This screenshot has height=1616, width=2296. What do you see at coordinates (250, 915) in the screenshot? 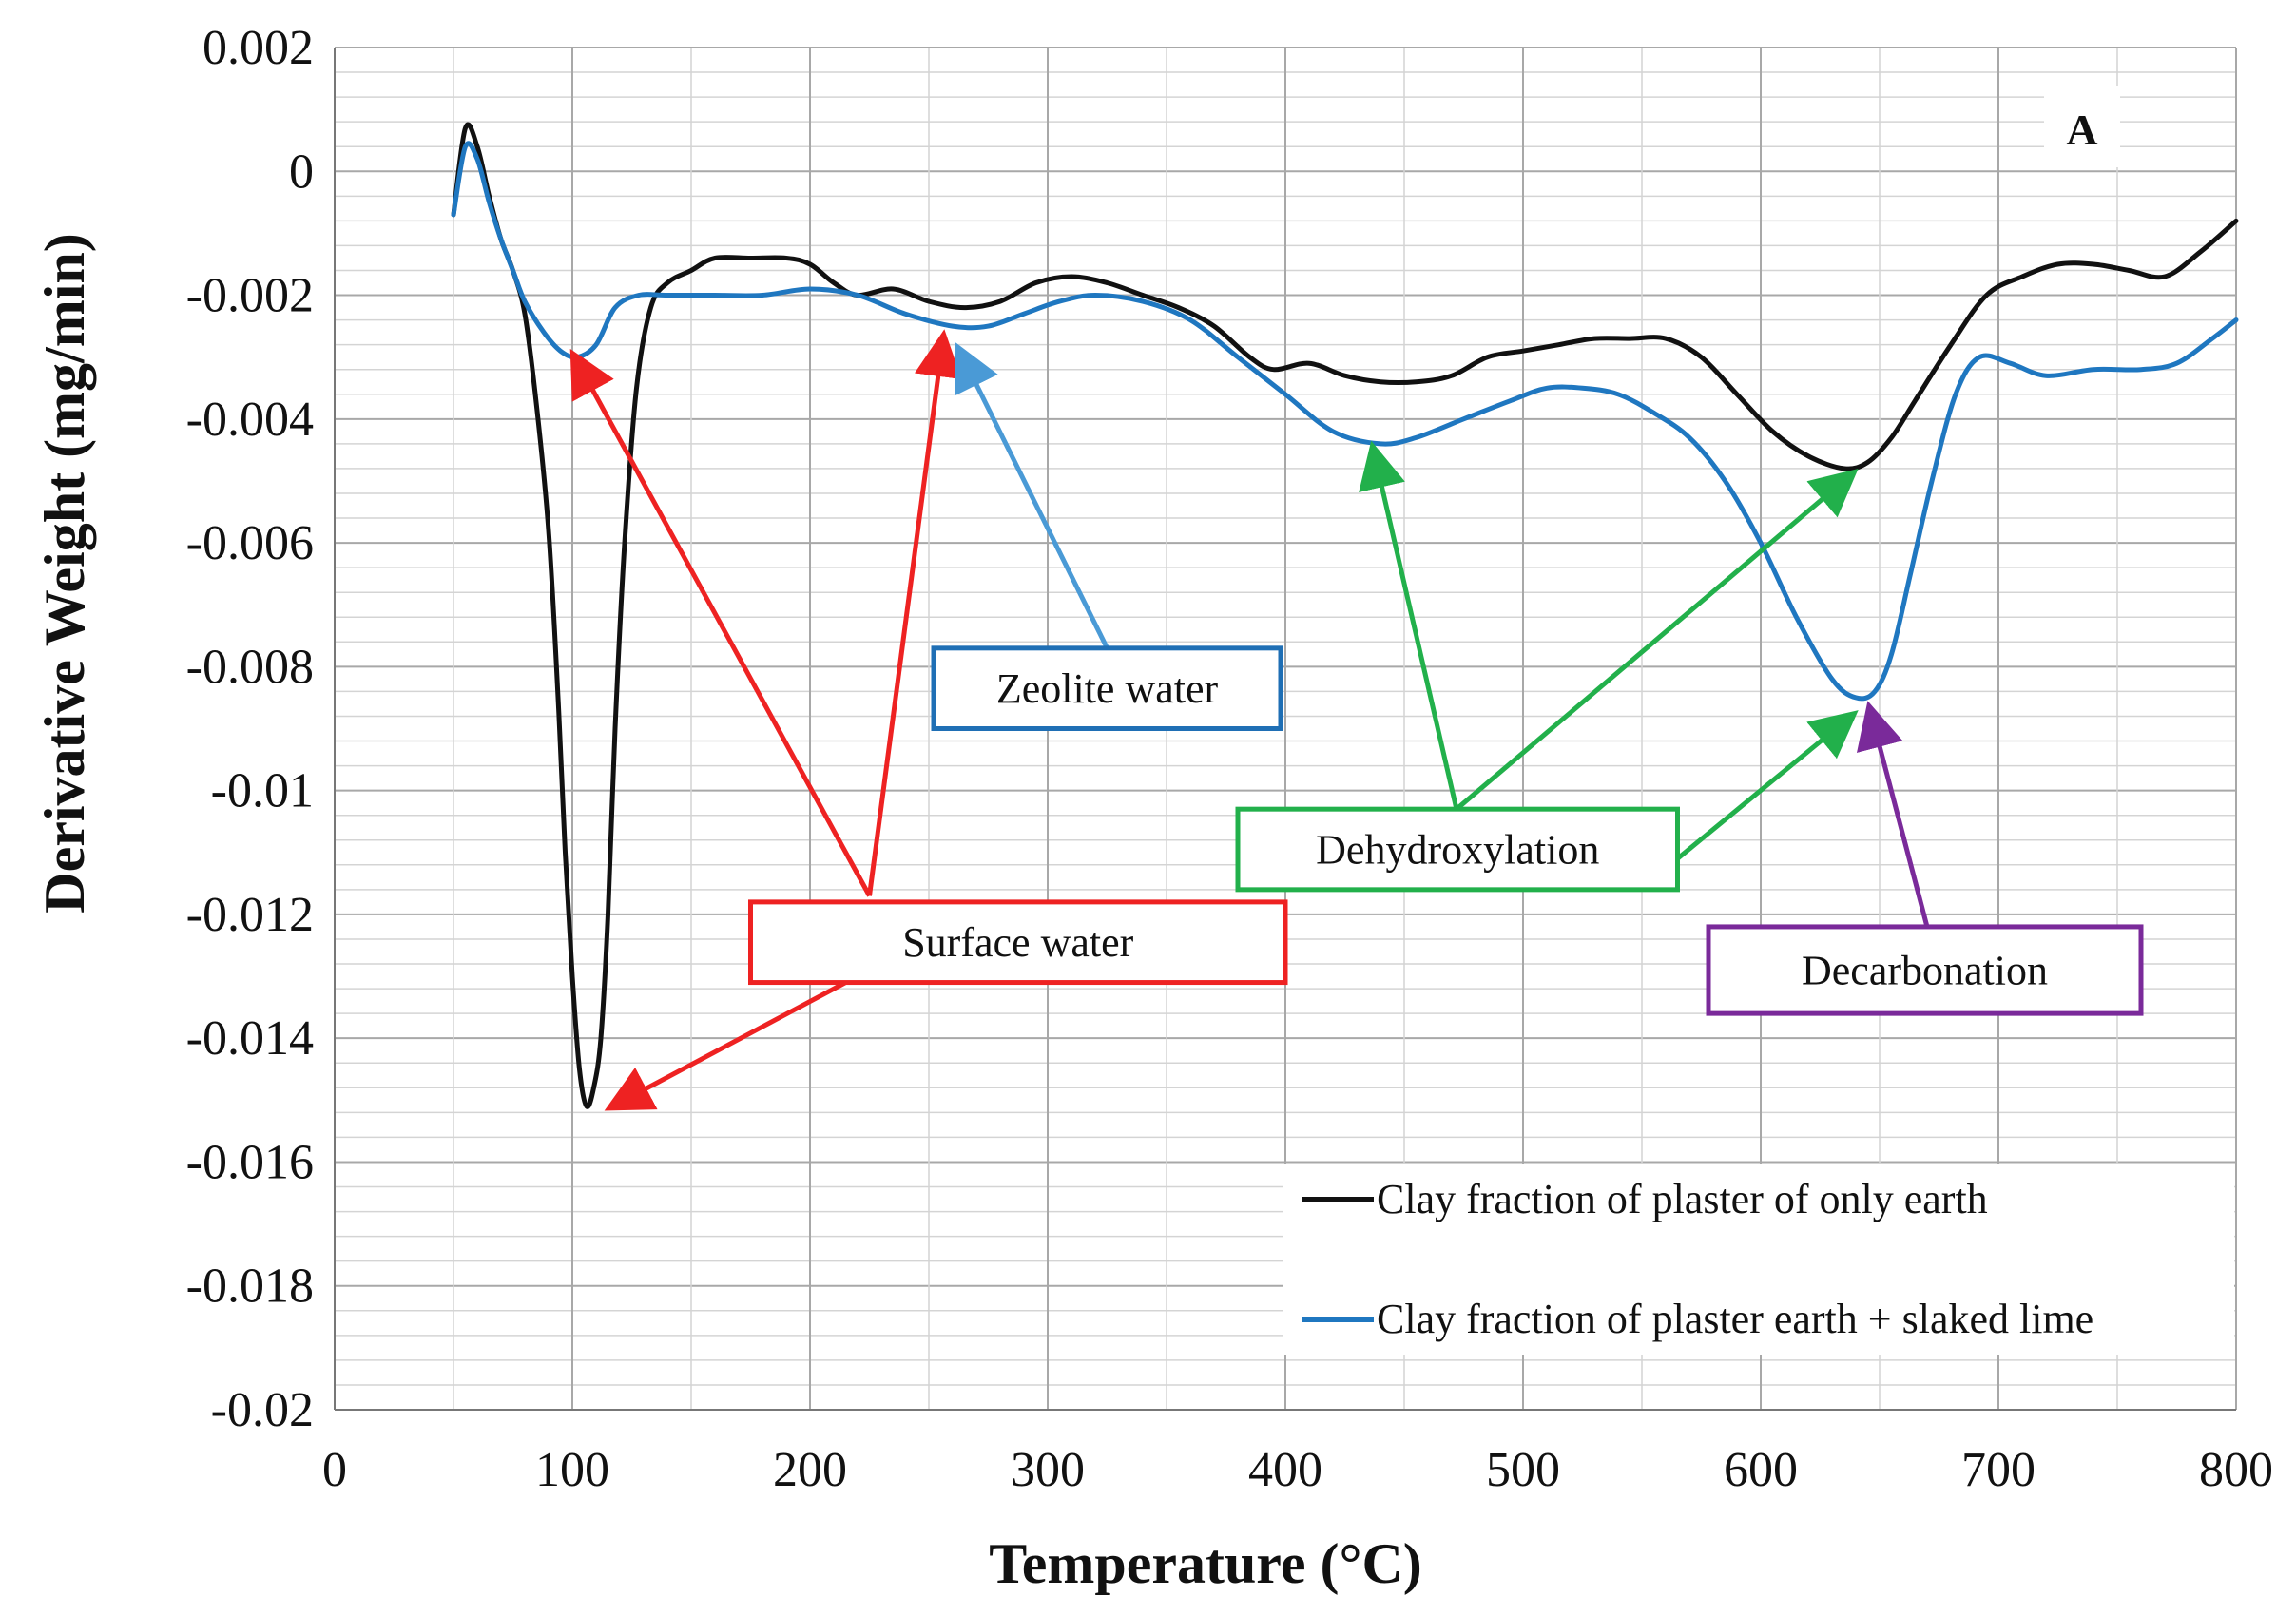
I see `y-tick-label: -0.012` at bounding box center [250, 915].